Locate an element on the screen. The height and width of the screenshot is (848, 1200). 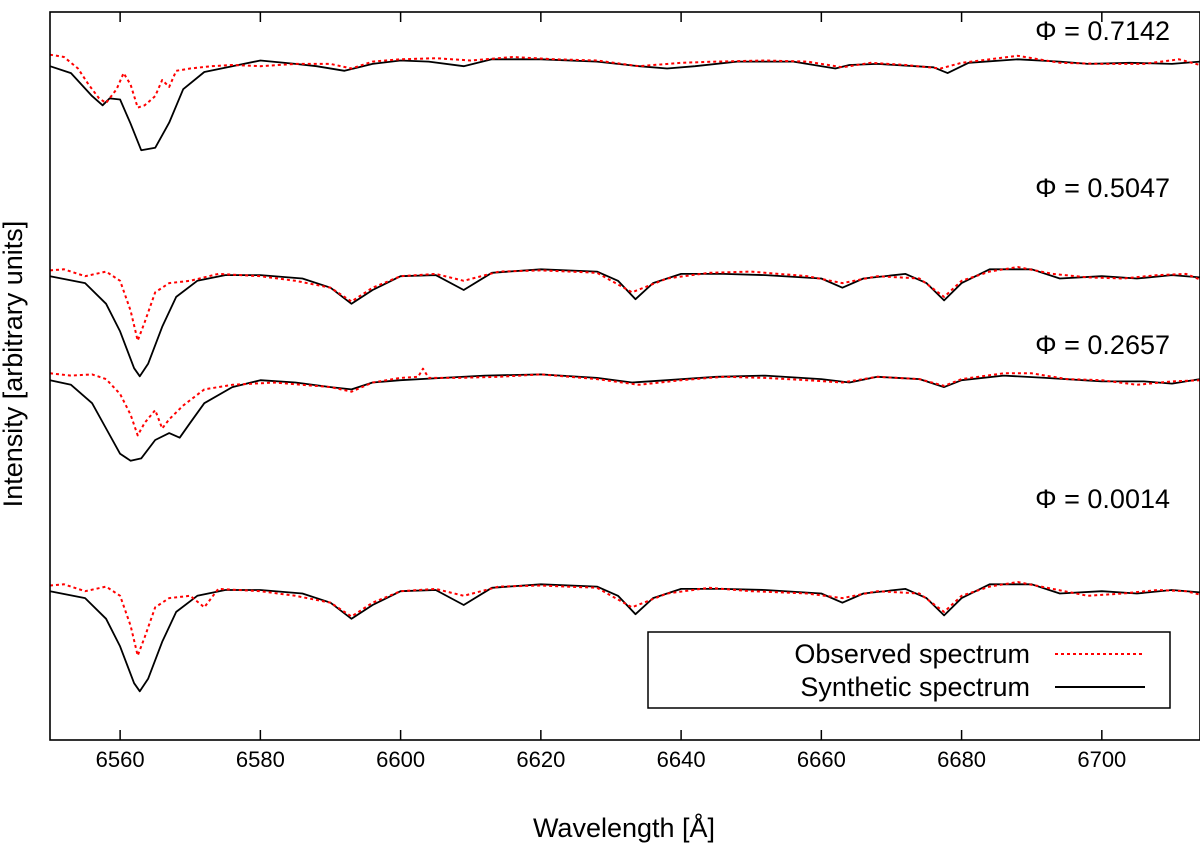
x-axis-label: Wavelength [Å] is located at coordinates (624, 827).